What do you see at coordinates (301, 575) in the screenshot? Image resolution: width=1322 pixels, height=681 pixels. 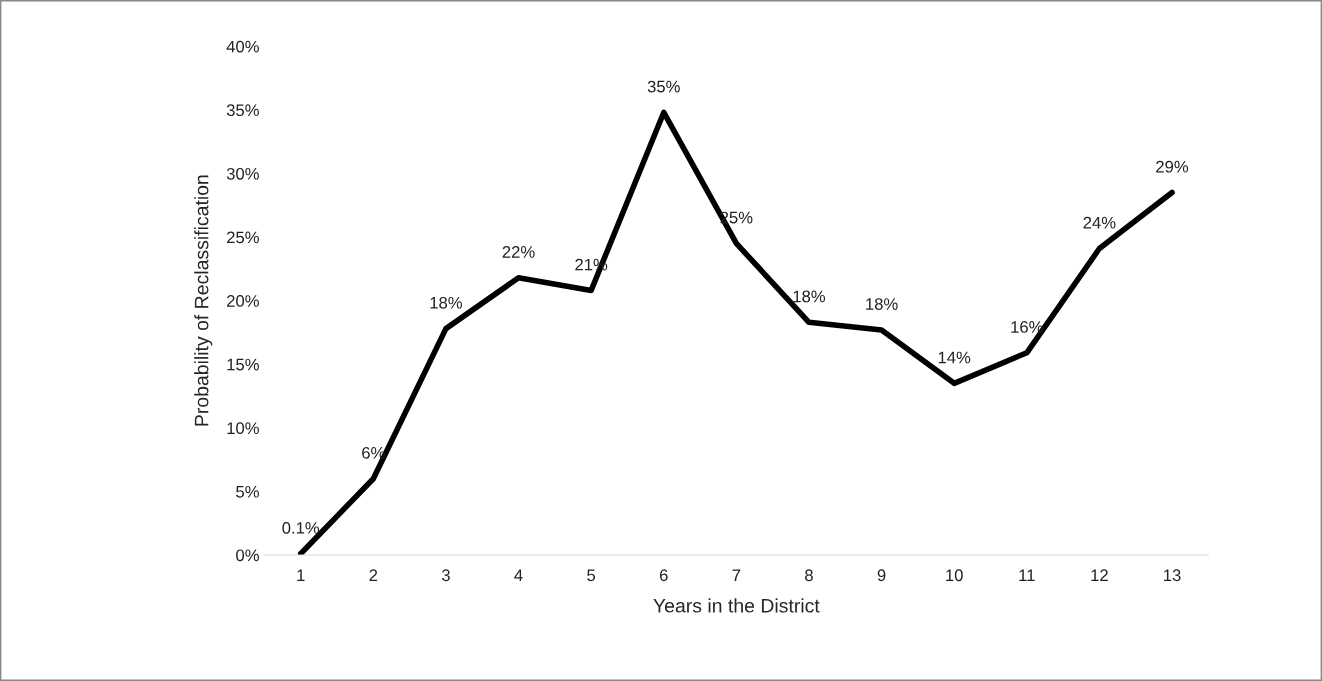 I see `x-tick-label: 1` at bounding box center [301, 575].